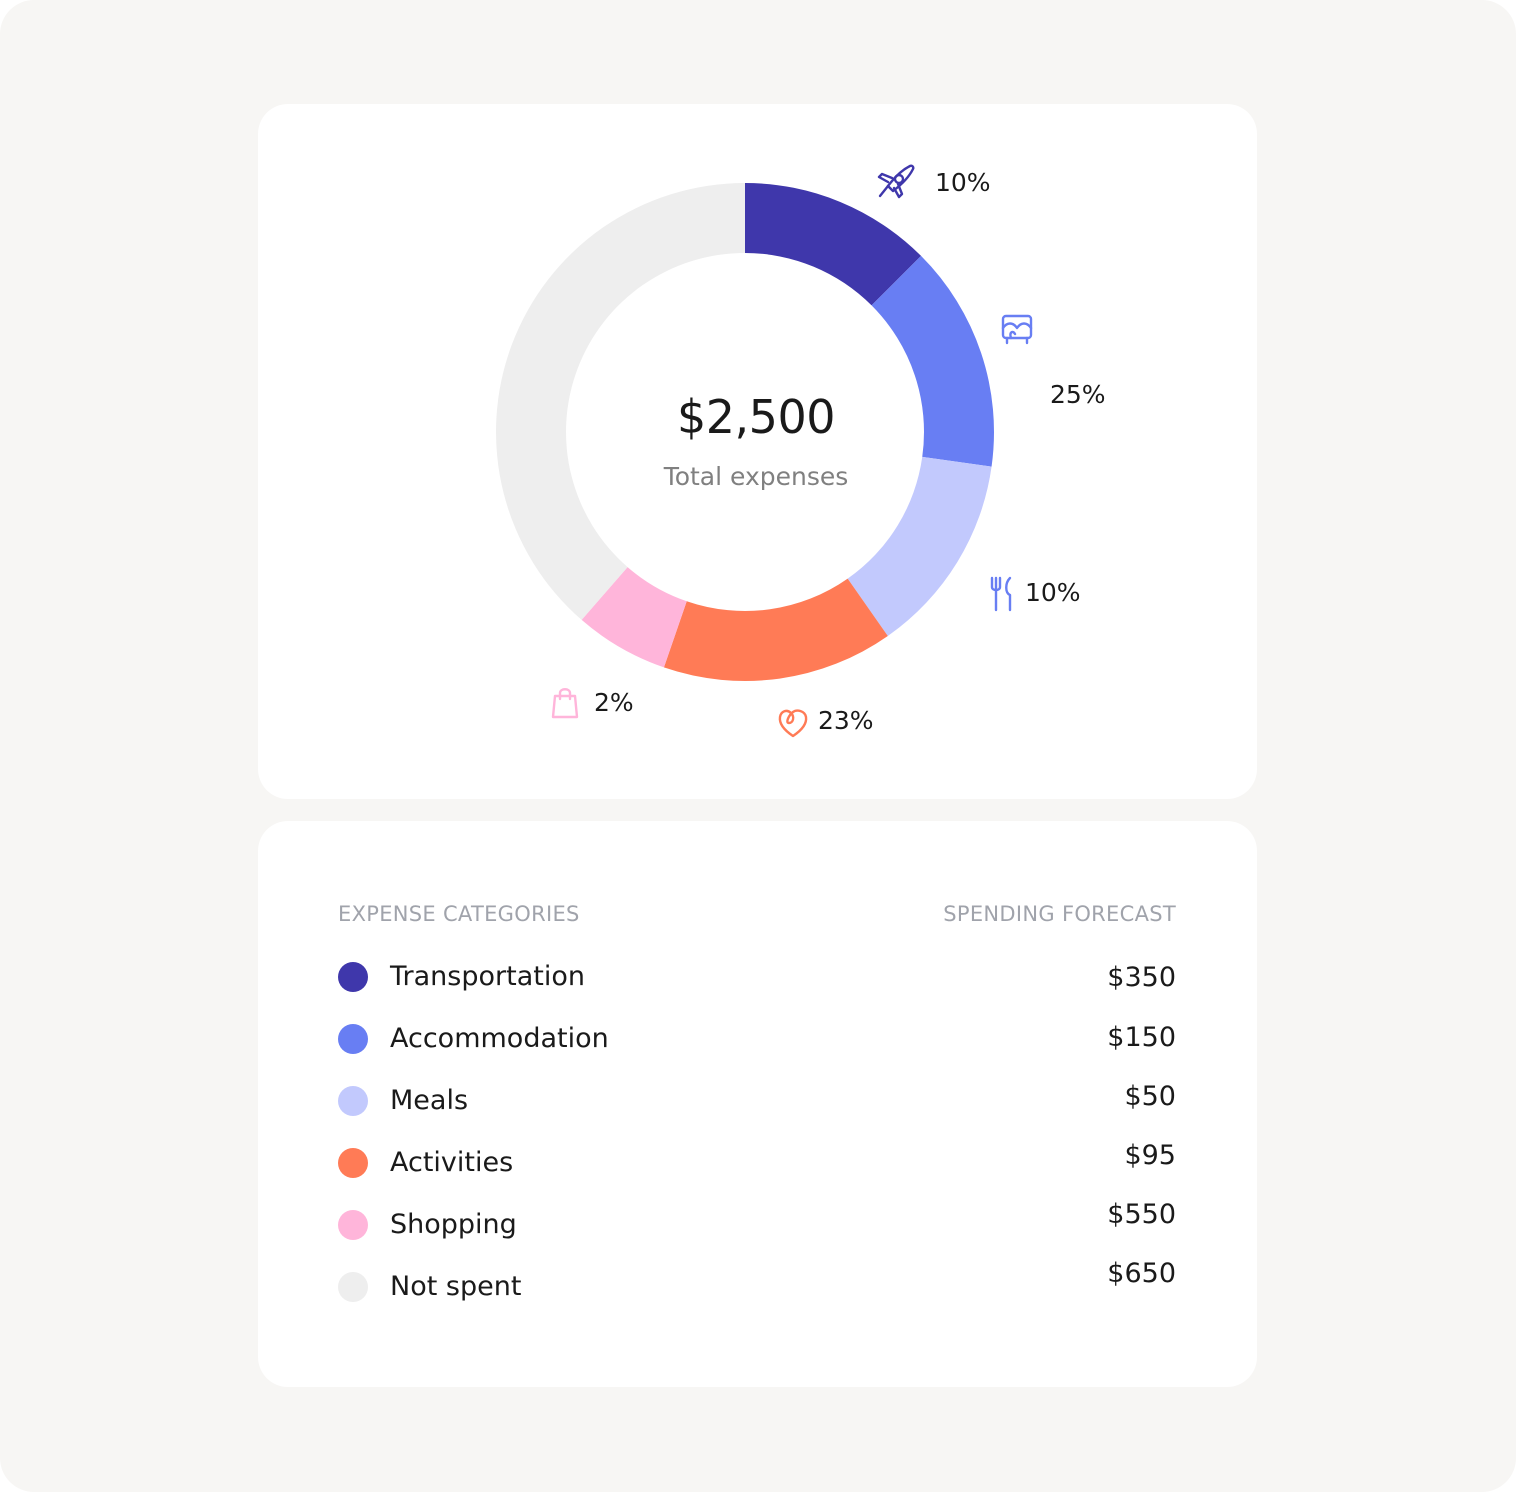 The image size is (1516, 1492). Describe the element at coordinates (1141, 1037) in the screenshot. I see `legend-amount: $150` at that location.